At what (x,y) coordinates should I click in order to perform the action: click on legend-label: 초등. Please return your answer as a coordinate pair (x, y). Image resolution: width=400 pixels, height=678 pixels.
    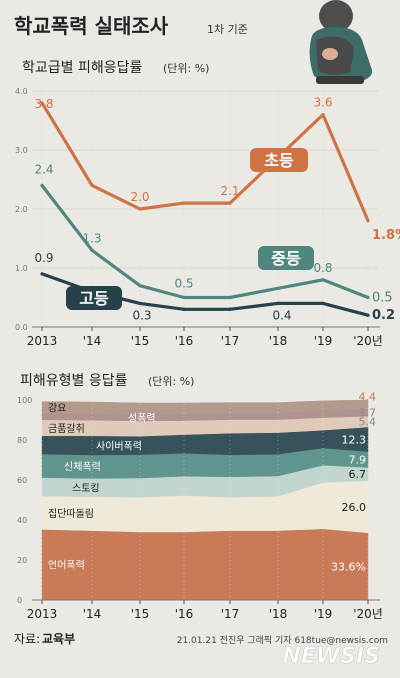
    Looking at the image, I should click on (279, 160).